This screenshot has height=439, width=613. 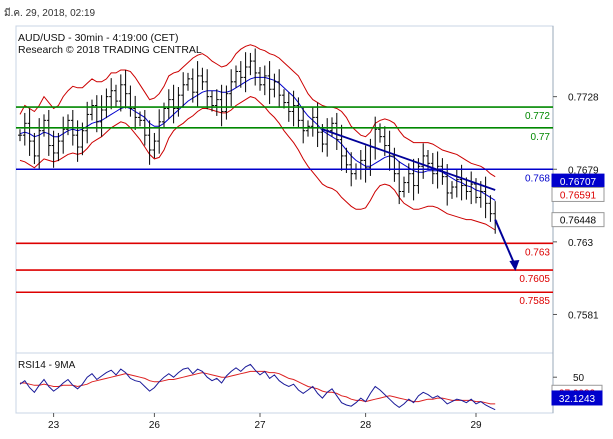 I want to click on rsi-ma-line, so click(x=258, y=387).